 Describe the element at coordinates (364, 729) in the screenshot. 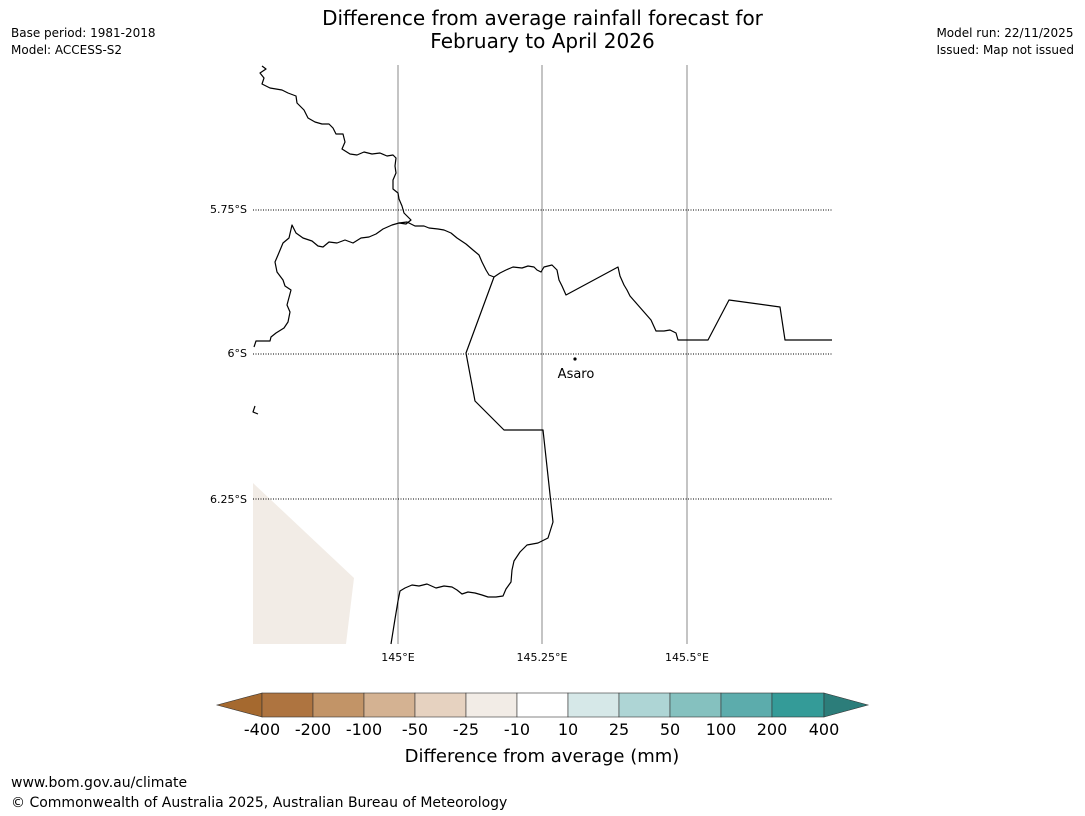

I see `colorbar-tick-label: -100` at that location.